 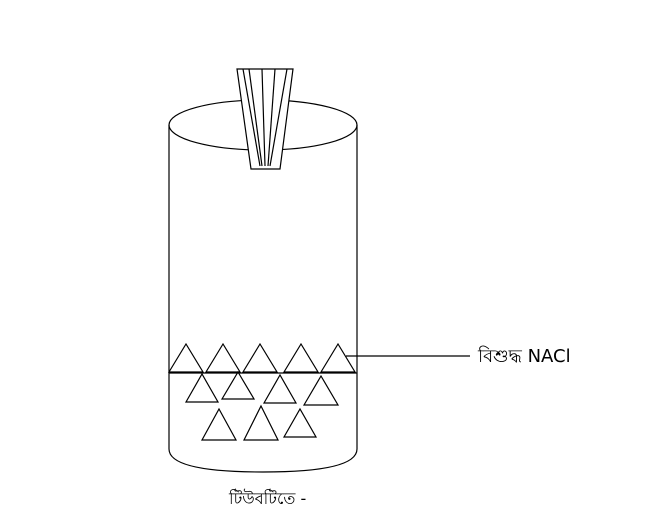 What do you see at coordinates (263, 460) in the screenshot?
I see `cylinder-bottom-curve` at bounding box center [263, 460].